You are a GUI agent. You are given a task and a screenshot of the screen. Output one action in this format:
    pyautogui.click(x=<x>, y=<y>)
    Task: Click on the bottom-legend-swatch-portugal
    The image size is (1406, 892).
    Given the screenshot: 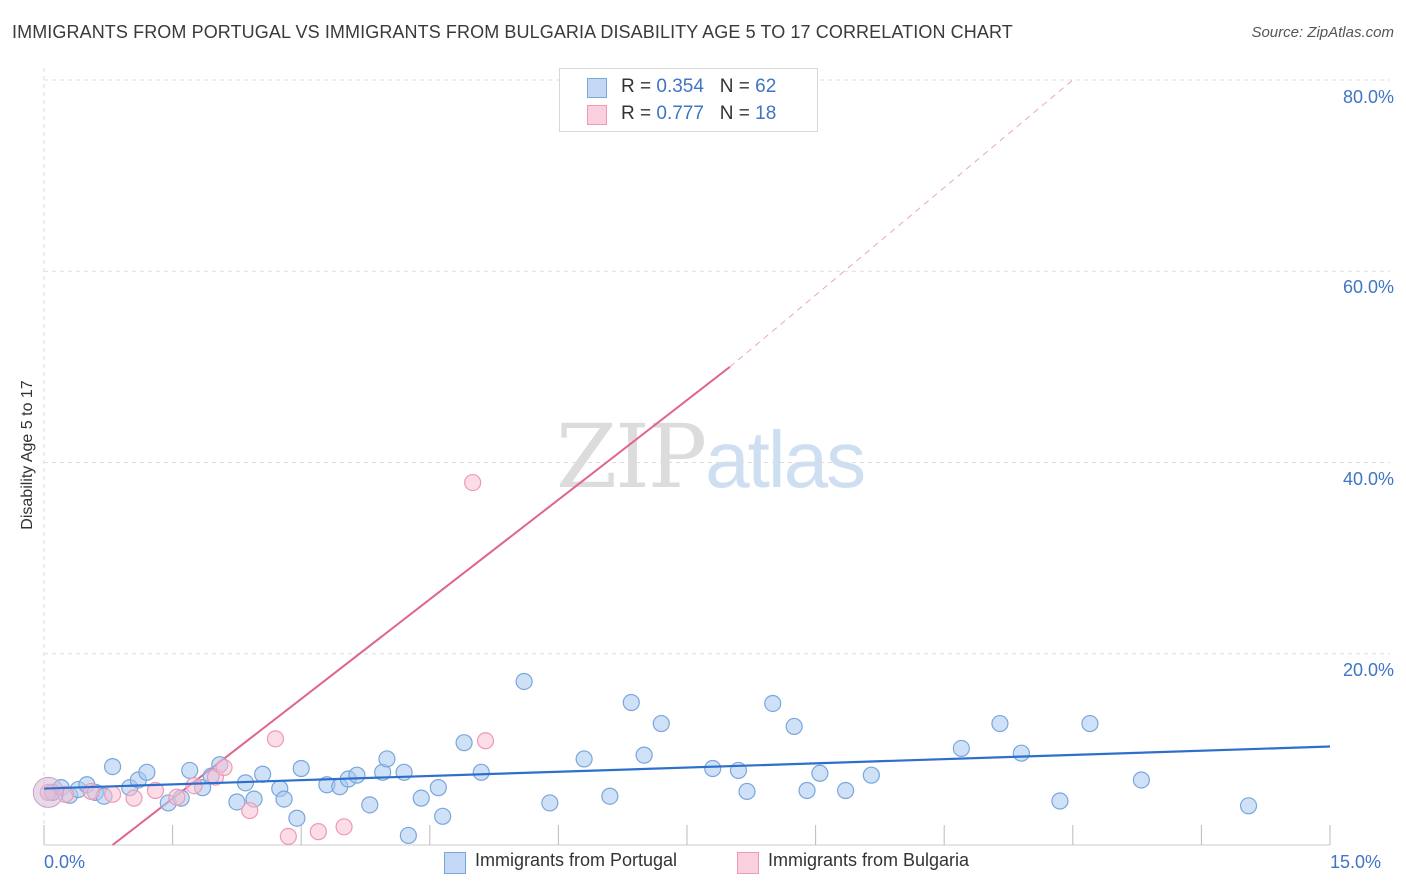 What is the action you would take?
    pyautogui.click(x=455, y=863)
    